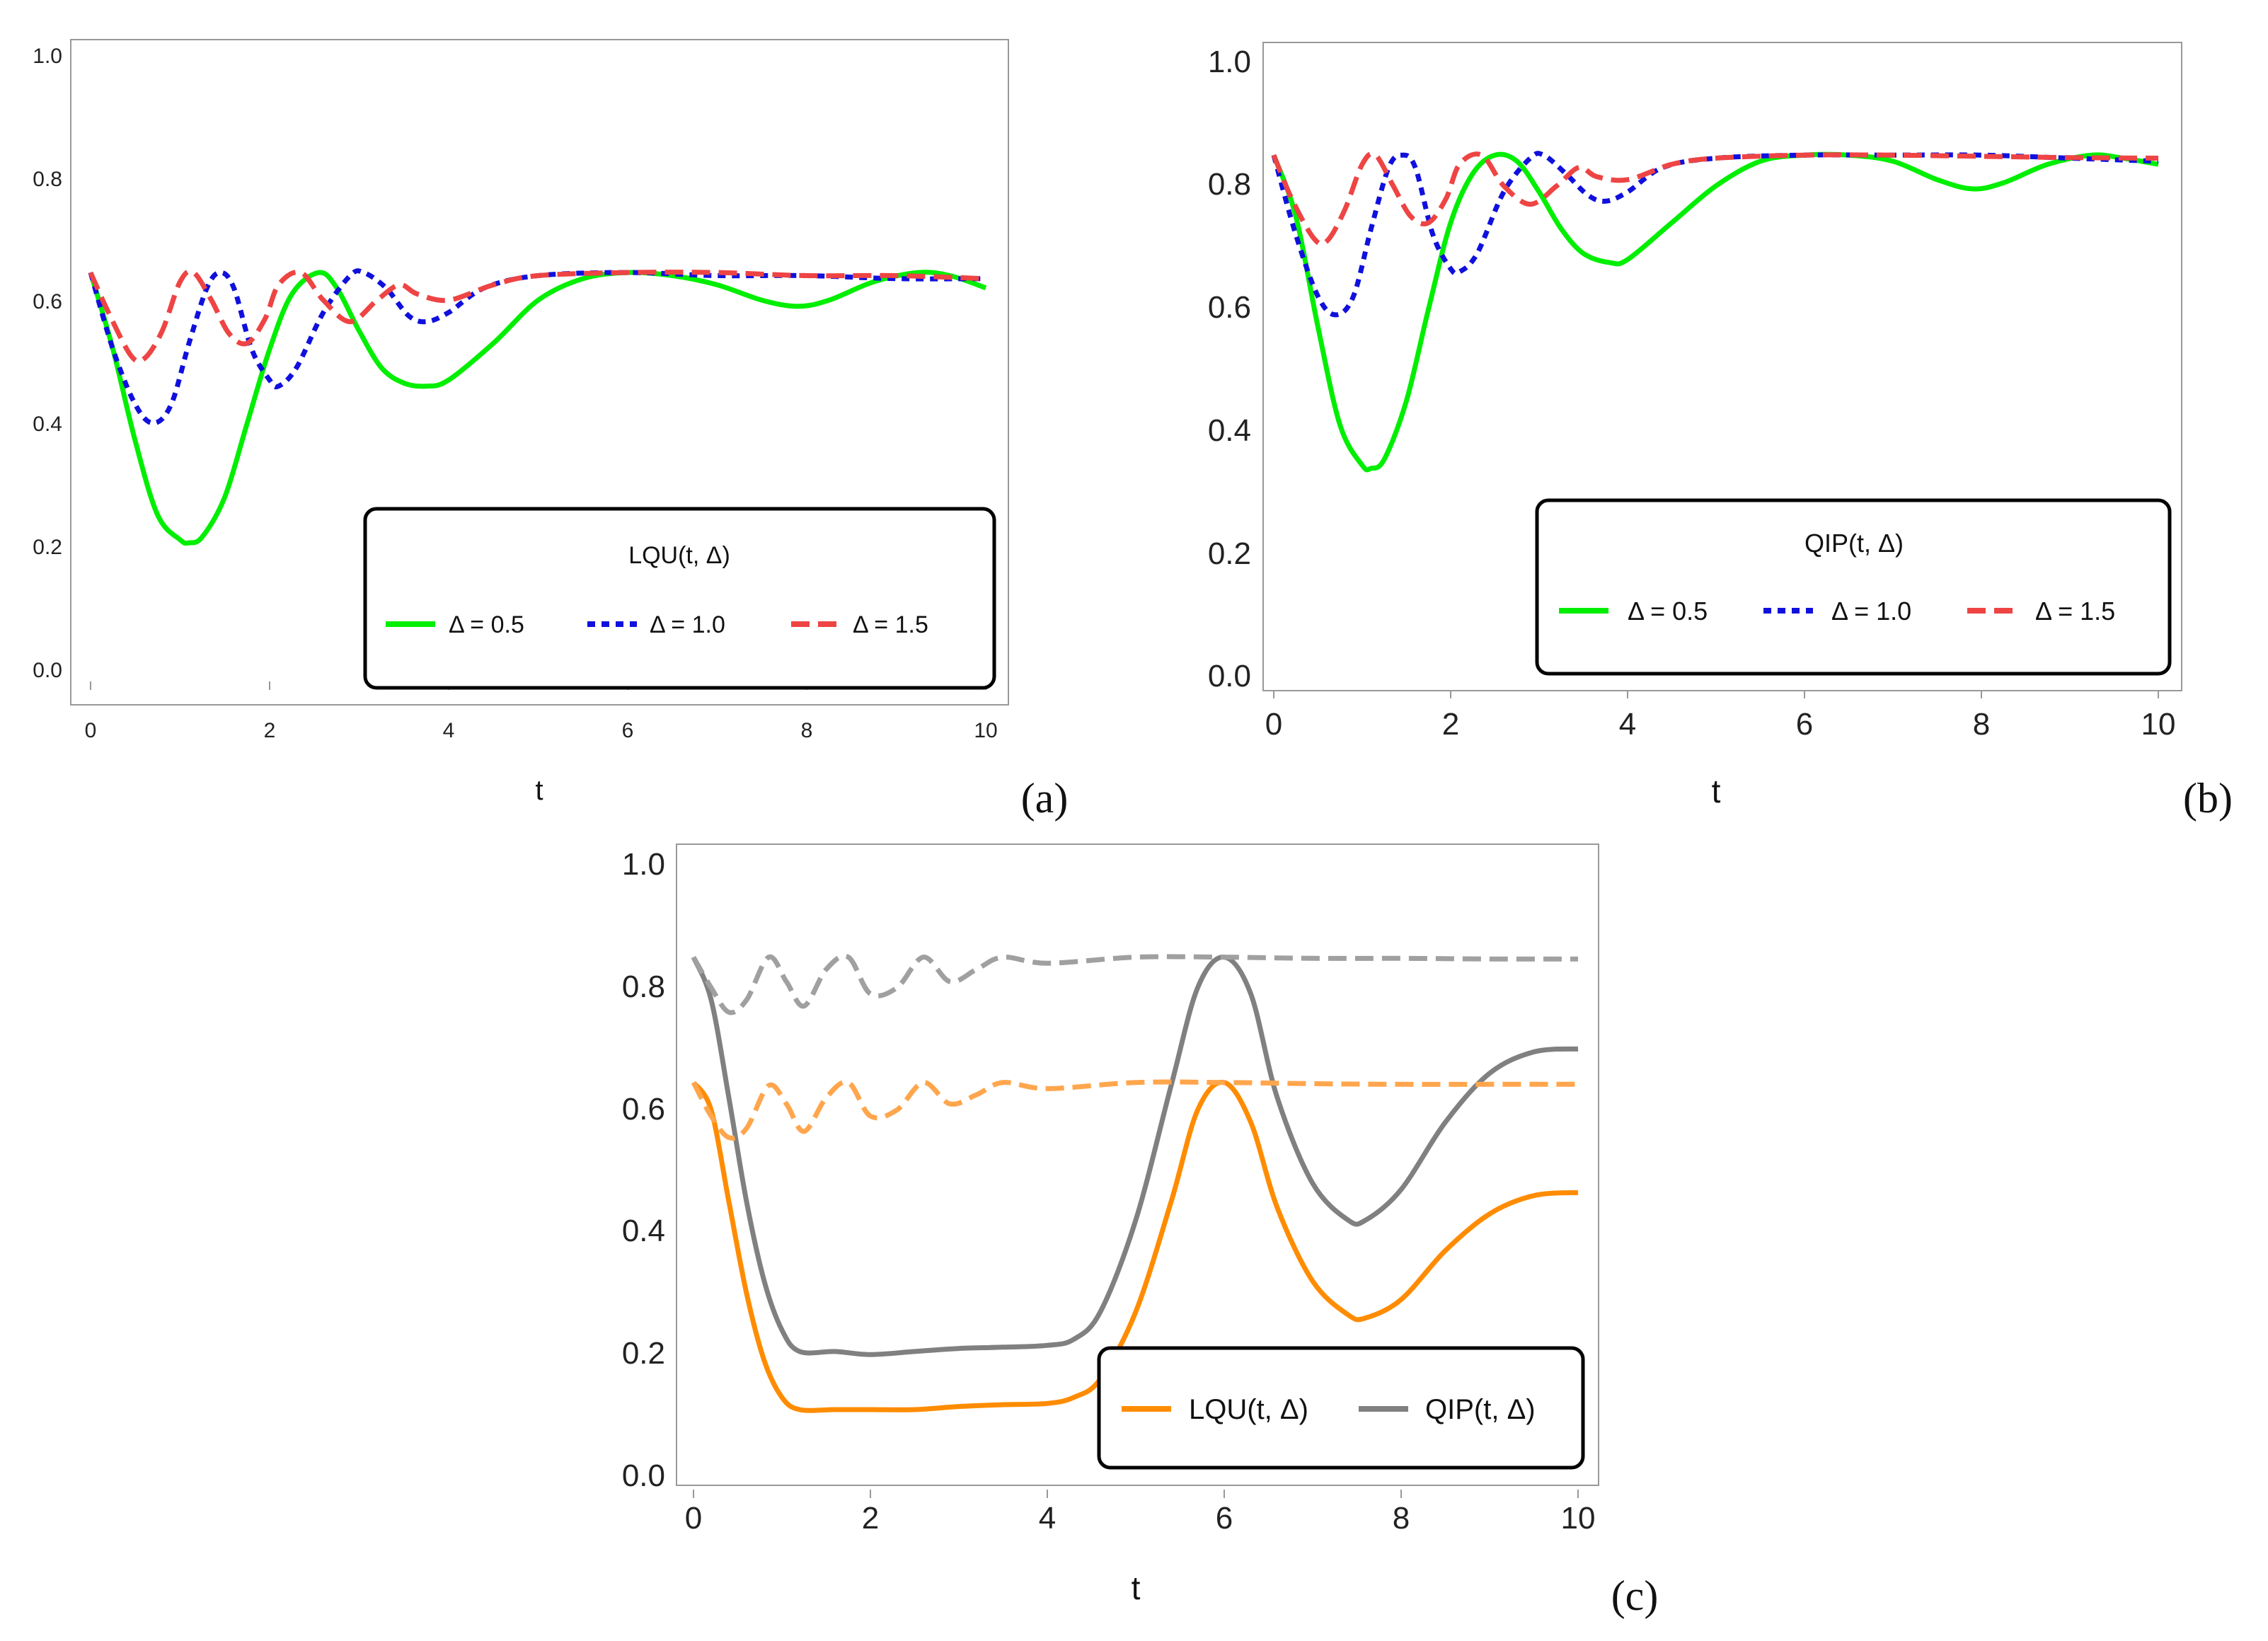 This screenshot has width=2268, height=1641. What do you see at coordinates (1480, 1409) in the screenshot?
I see `legend-entry-label: QIP(t, Δ)` at bounding box center [1480, 1409].